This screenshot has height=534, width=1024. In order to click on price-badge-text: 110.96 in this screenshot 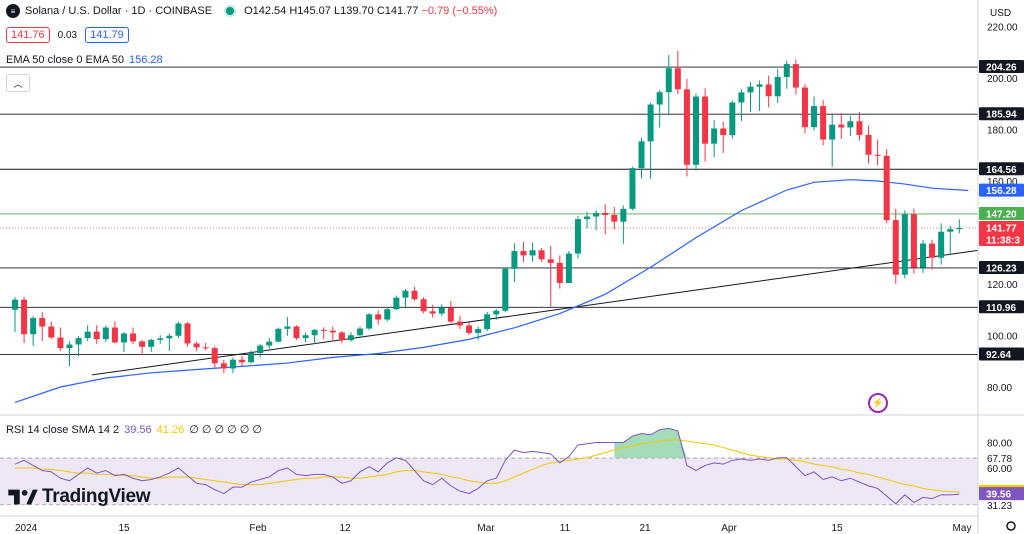, I will do `click(1001, 308)`.